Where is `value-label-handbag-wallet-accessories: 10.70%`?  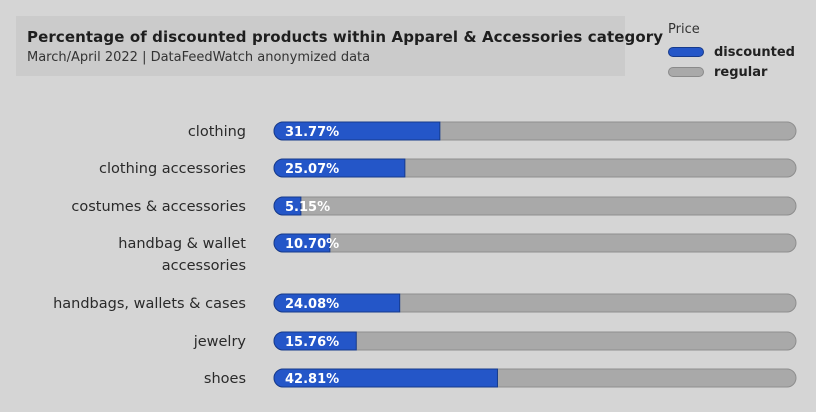
value-label-handbag-wallet-accessories: 10.70% is located at coordinates (312, 244).